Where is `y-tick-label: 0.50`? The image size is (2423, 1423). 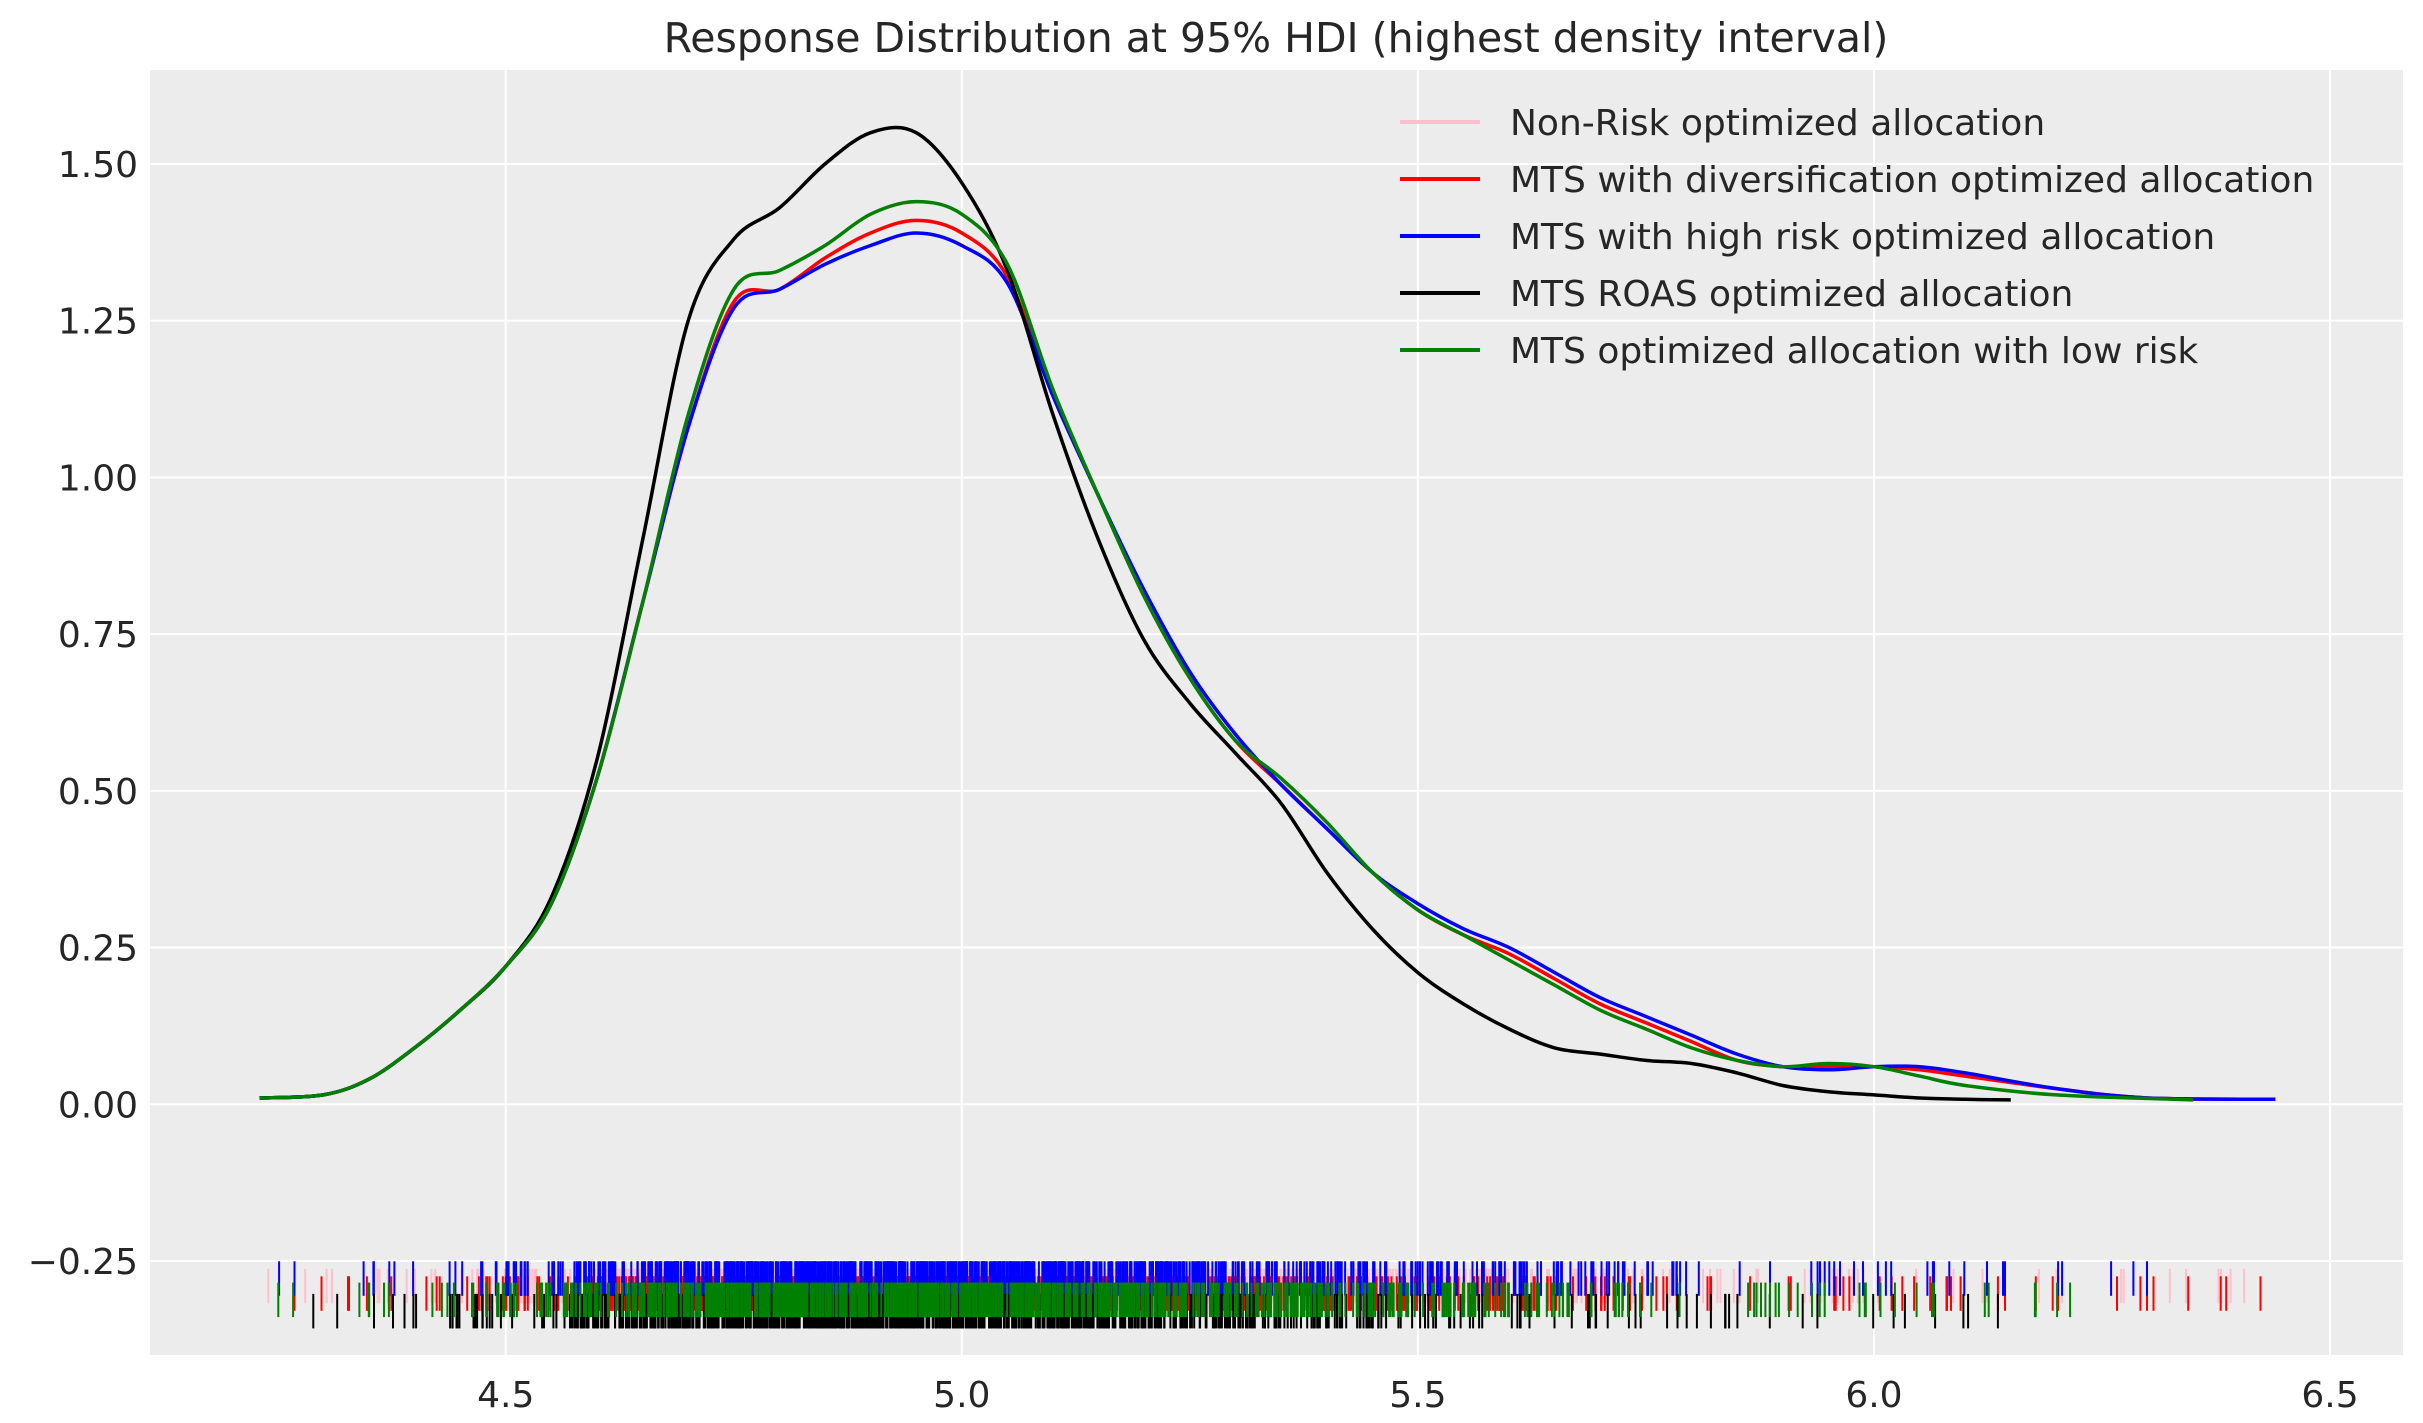 y-tick-label: 0.50 is located at coordinates (98, 792).